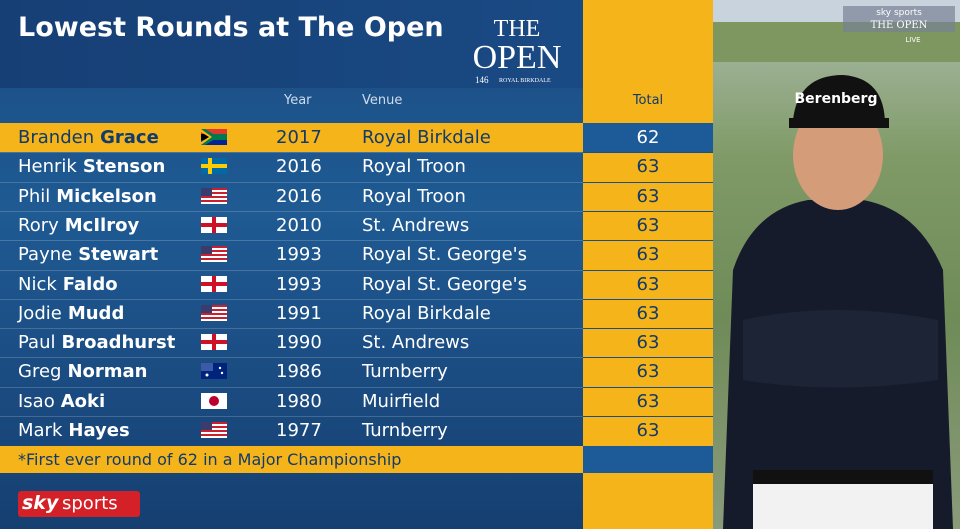 The width and height of the screenshot is (960, 529). I want to click on title-bar, so click(291, 44).